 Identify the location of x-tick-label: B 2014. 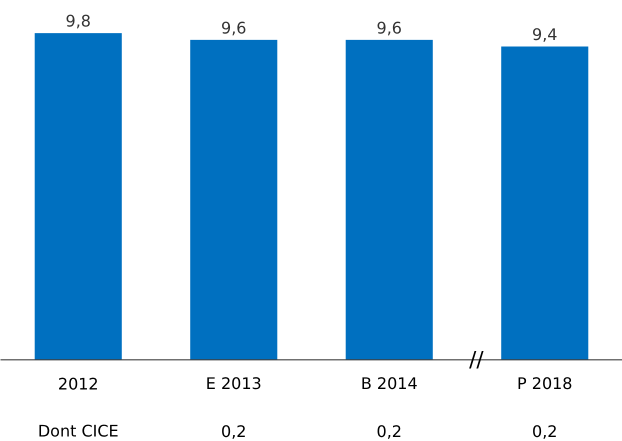
(389, 383).